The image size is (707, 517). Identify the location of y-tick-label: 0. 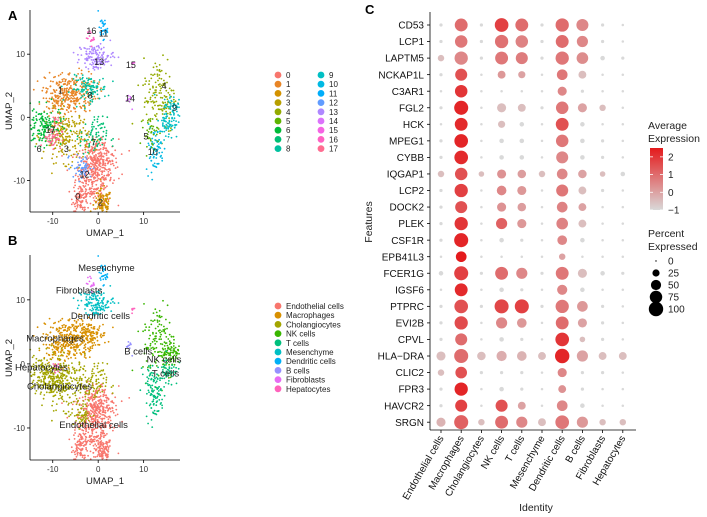
(23, 117).